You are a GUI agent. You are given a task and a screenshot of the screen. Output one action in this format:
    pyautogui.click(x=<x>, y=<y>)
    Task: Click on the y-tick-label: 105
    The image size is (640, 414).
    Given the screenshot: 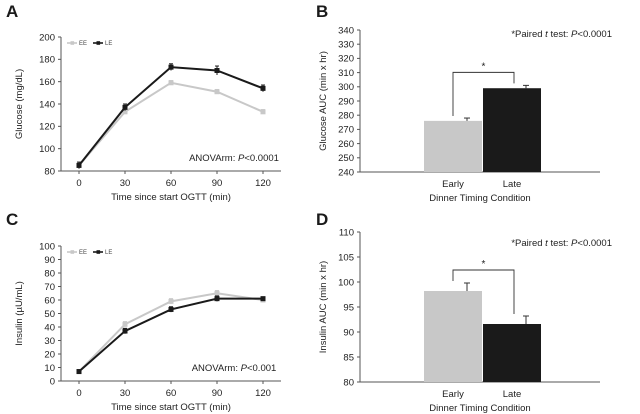 What is the action you would take?
    pyautogui.click(x=346, y=257)
    